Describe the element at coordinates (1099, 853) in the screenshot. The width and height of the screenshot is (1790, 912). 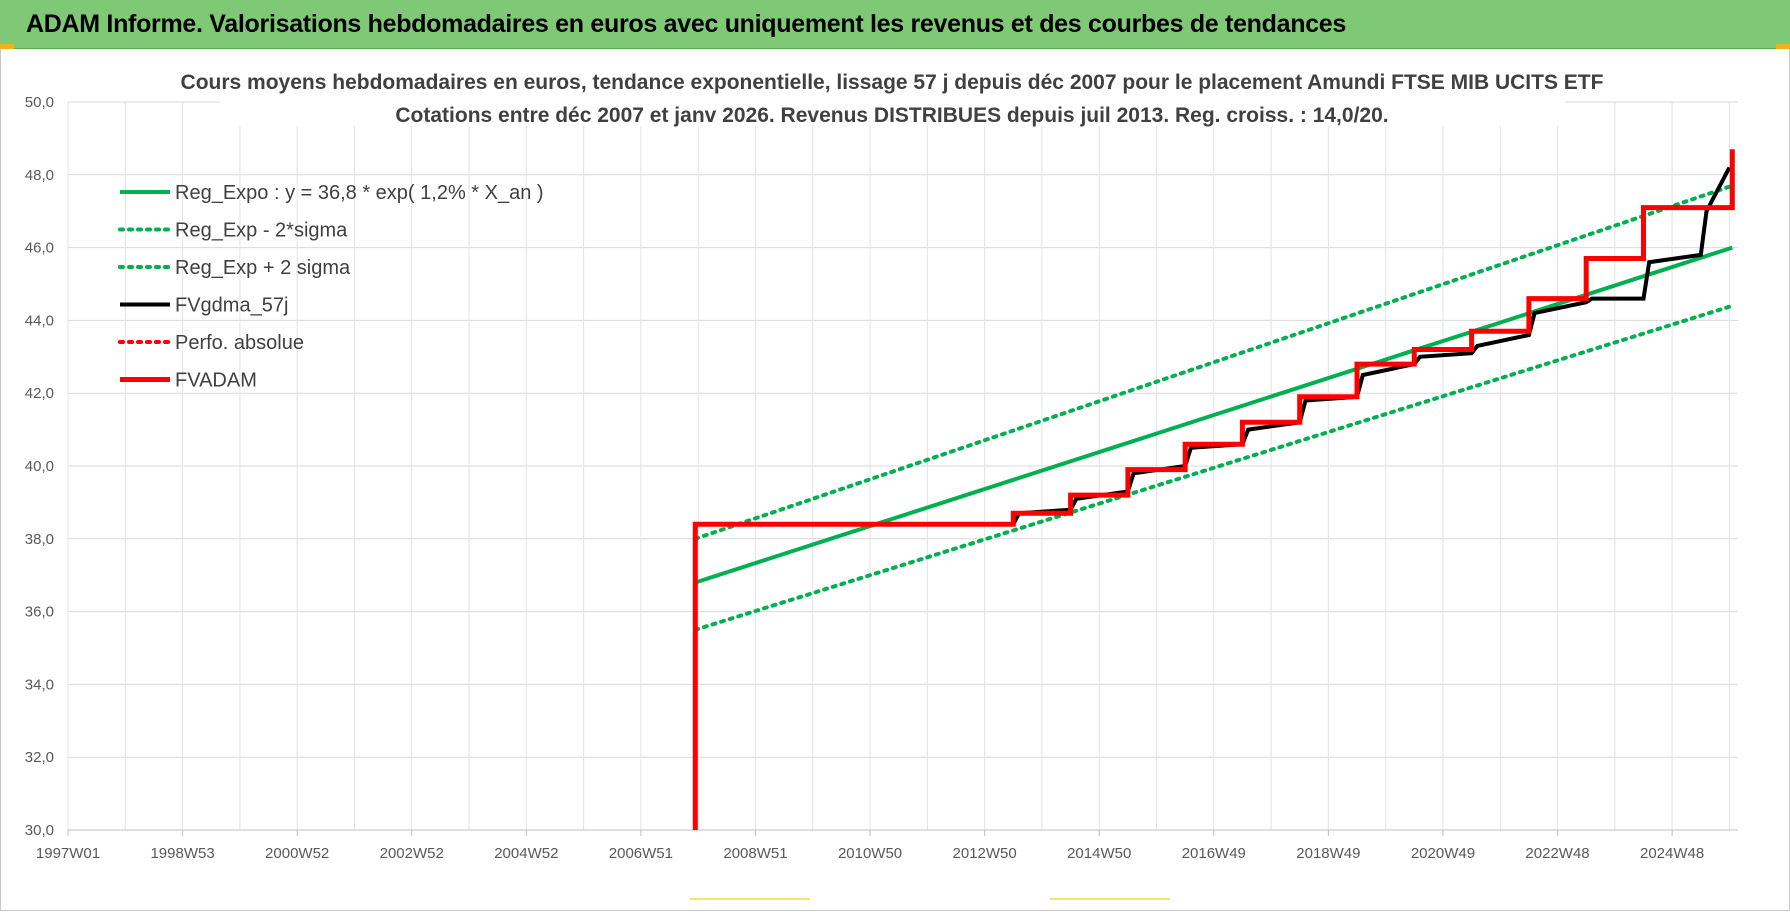
I see `x-tick-label: 2014W50` at that location.